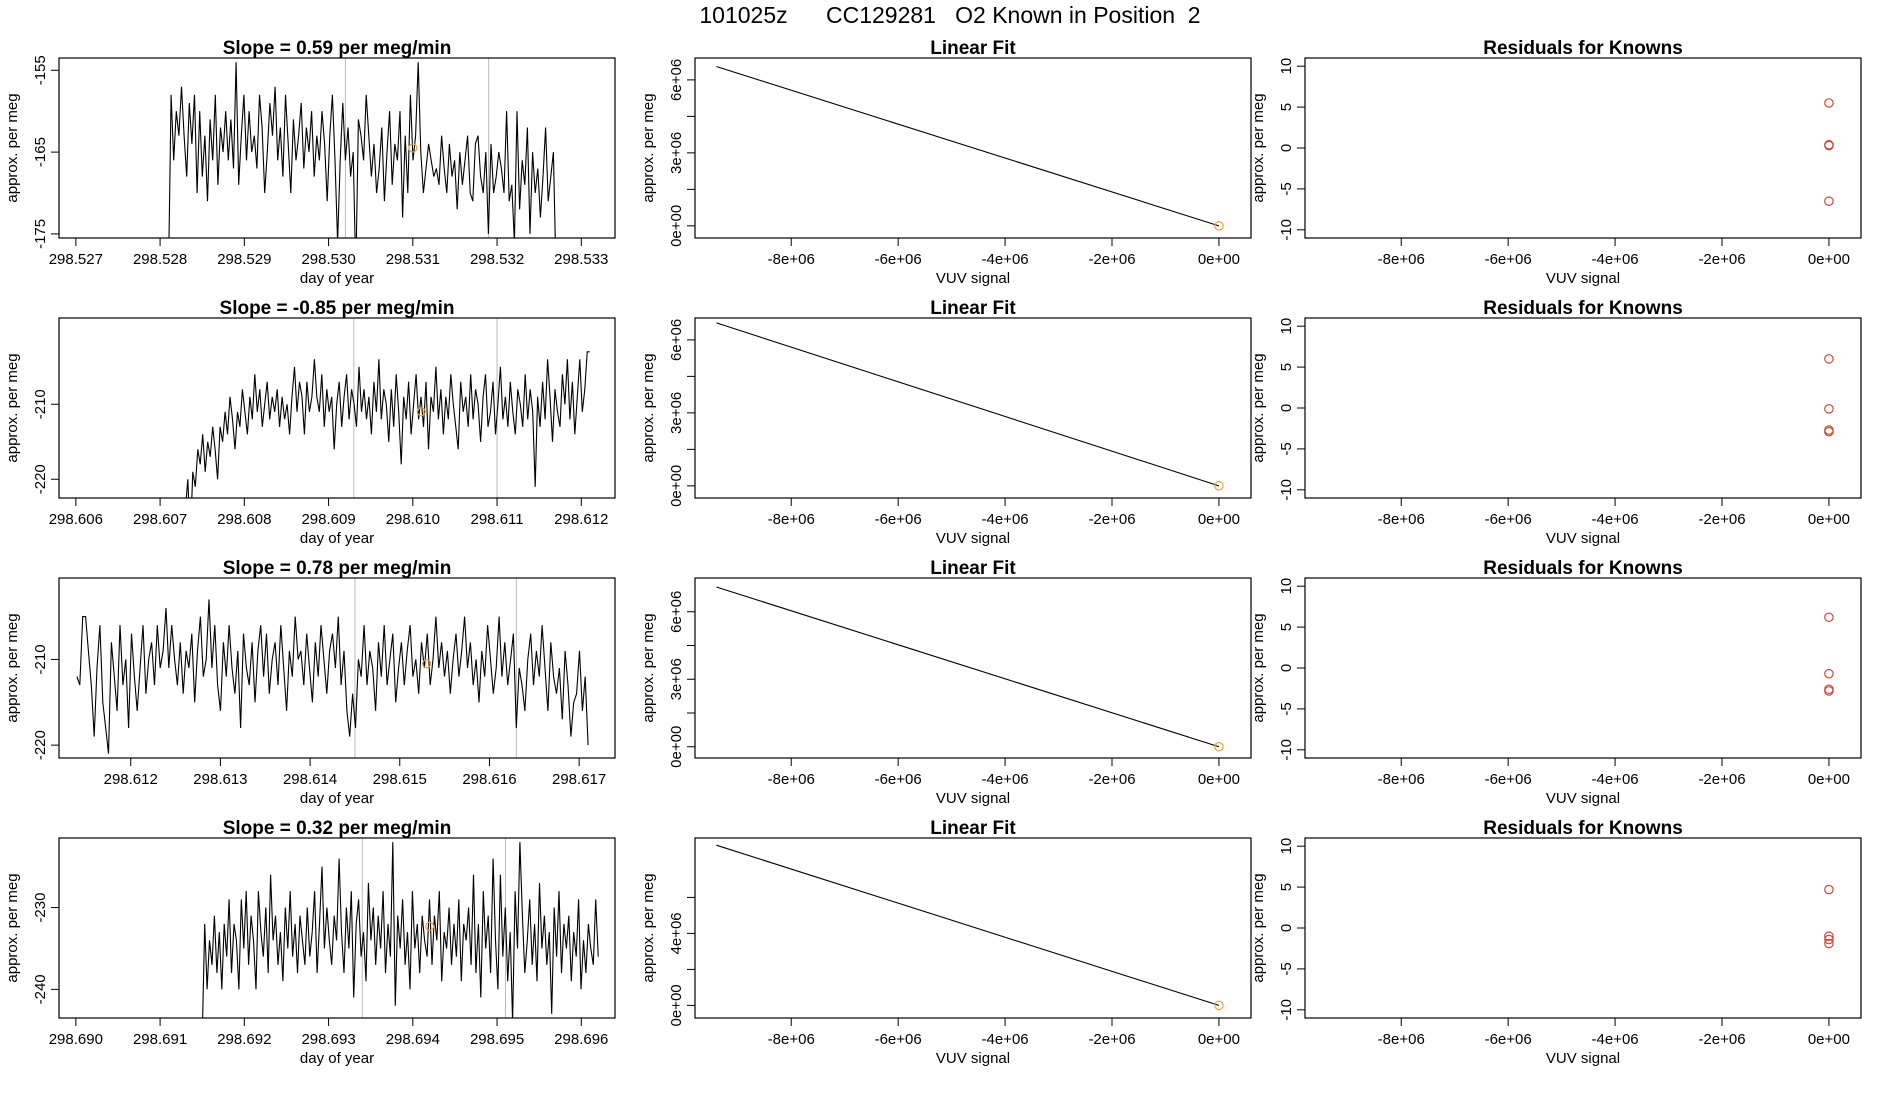  I want to click on y-tick-label: 4e+06, so click(676, 933).